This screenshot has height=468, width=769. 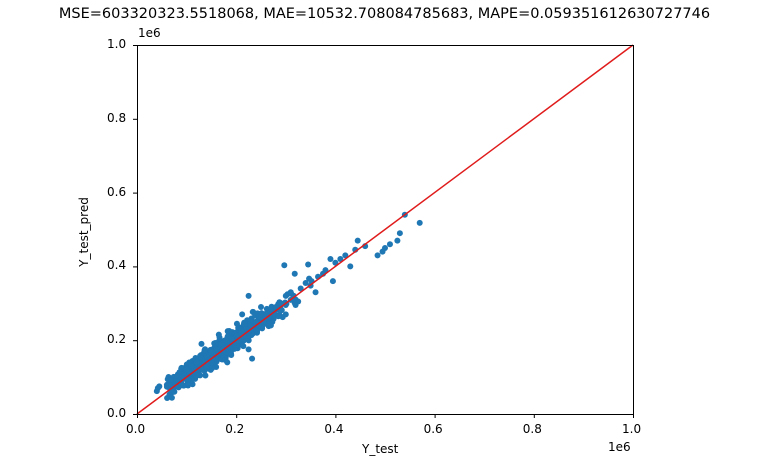 I want to click on x-tick-label: 1.0, so click(x=632, y=429).